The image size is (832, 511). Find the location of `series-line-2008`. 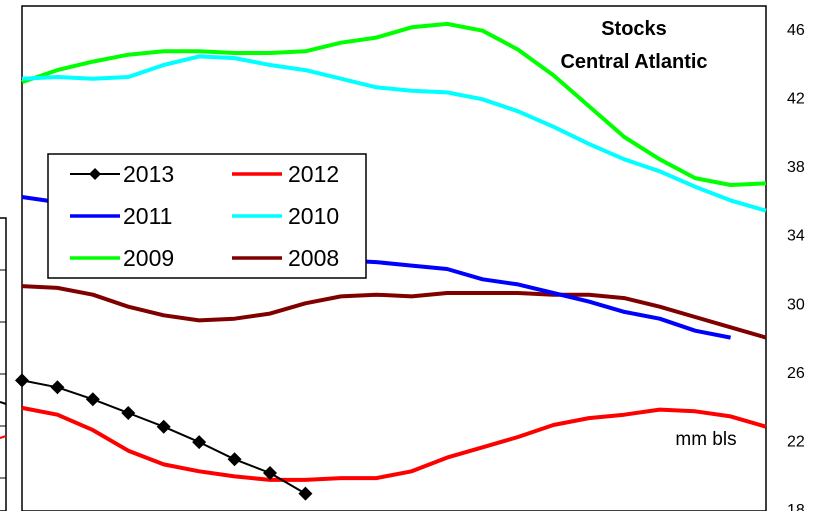

series-line-2008 is located at coordinates (394, 312).